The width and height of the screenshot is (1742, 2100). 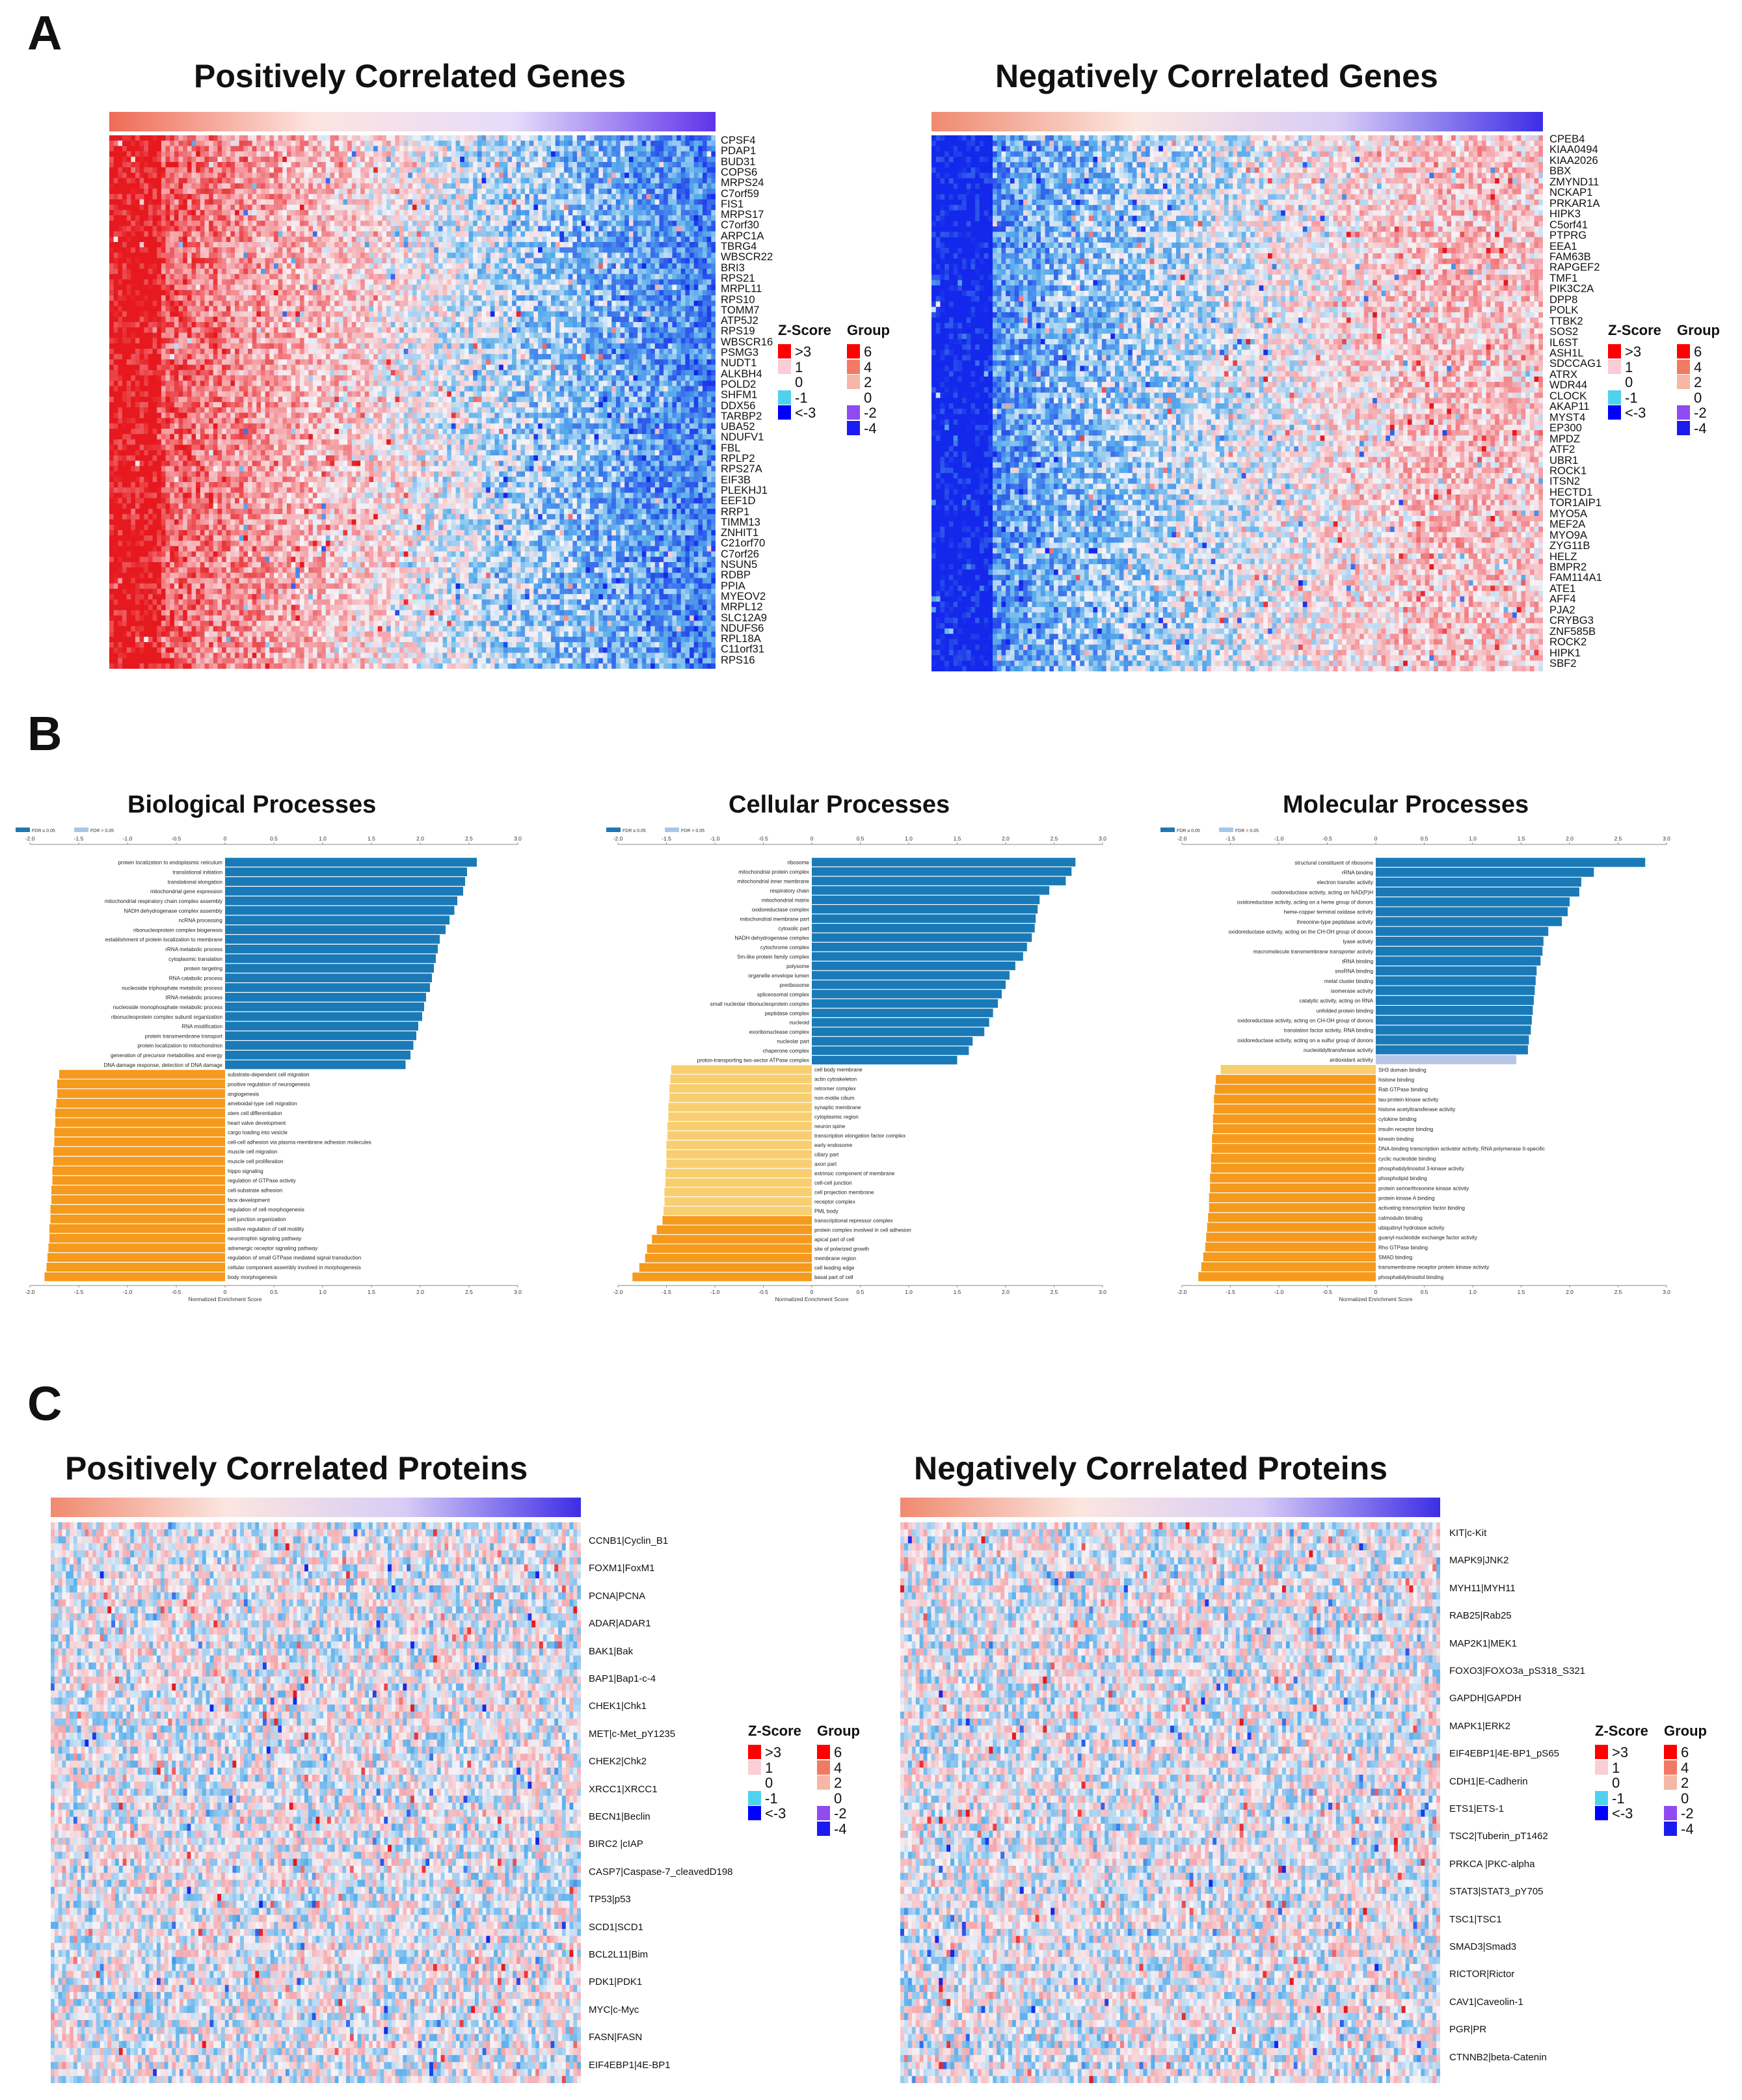 What do you see at coordinates (1467, 1533) in the screenshot?
I see `row-label: KIT|c-Kit` at bounding box center [1467, 1533].